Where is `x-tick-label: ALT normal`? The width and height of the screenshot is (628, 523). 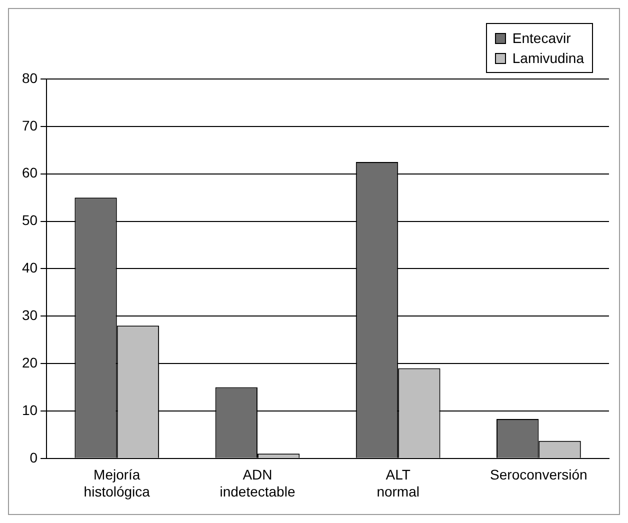
x-tick-label: ALT normal is located at coordinates (398, 483).